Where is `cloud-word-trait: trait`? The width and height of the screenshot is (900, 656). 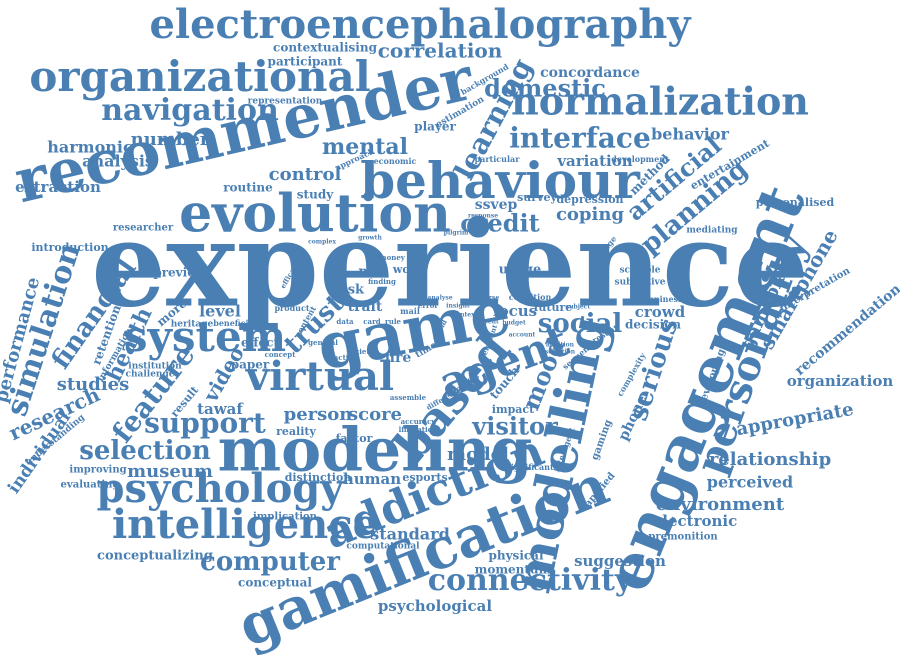
cloud-word-trait: trait is located at coordinates (365, 307).